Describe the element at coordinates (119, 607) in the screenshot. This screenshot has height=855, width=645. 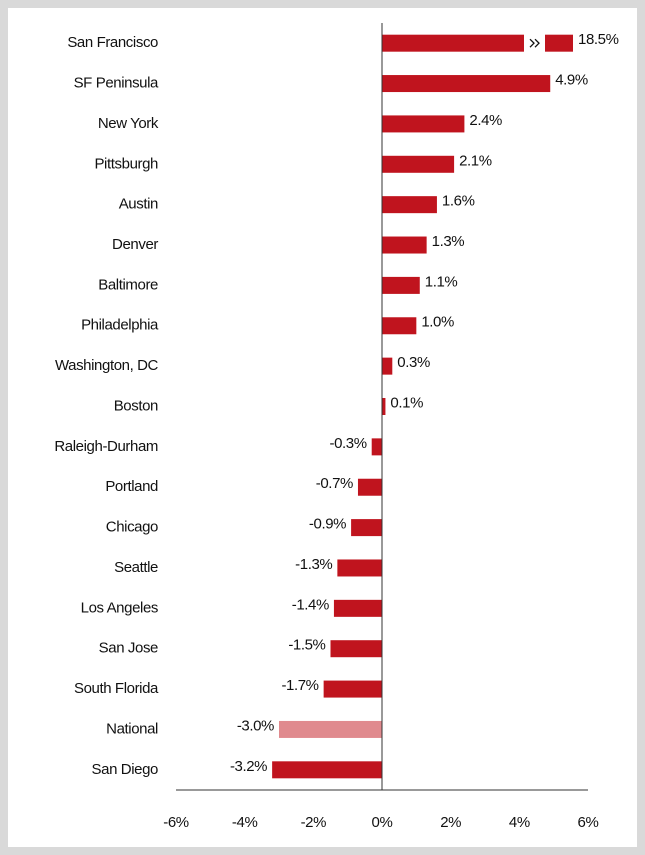
I see `y-tick-label: Los Angeles` at that location.